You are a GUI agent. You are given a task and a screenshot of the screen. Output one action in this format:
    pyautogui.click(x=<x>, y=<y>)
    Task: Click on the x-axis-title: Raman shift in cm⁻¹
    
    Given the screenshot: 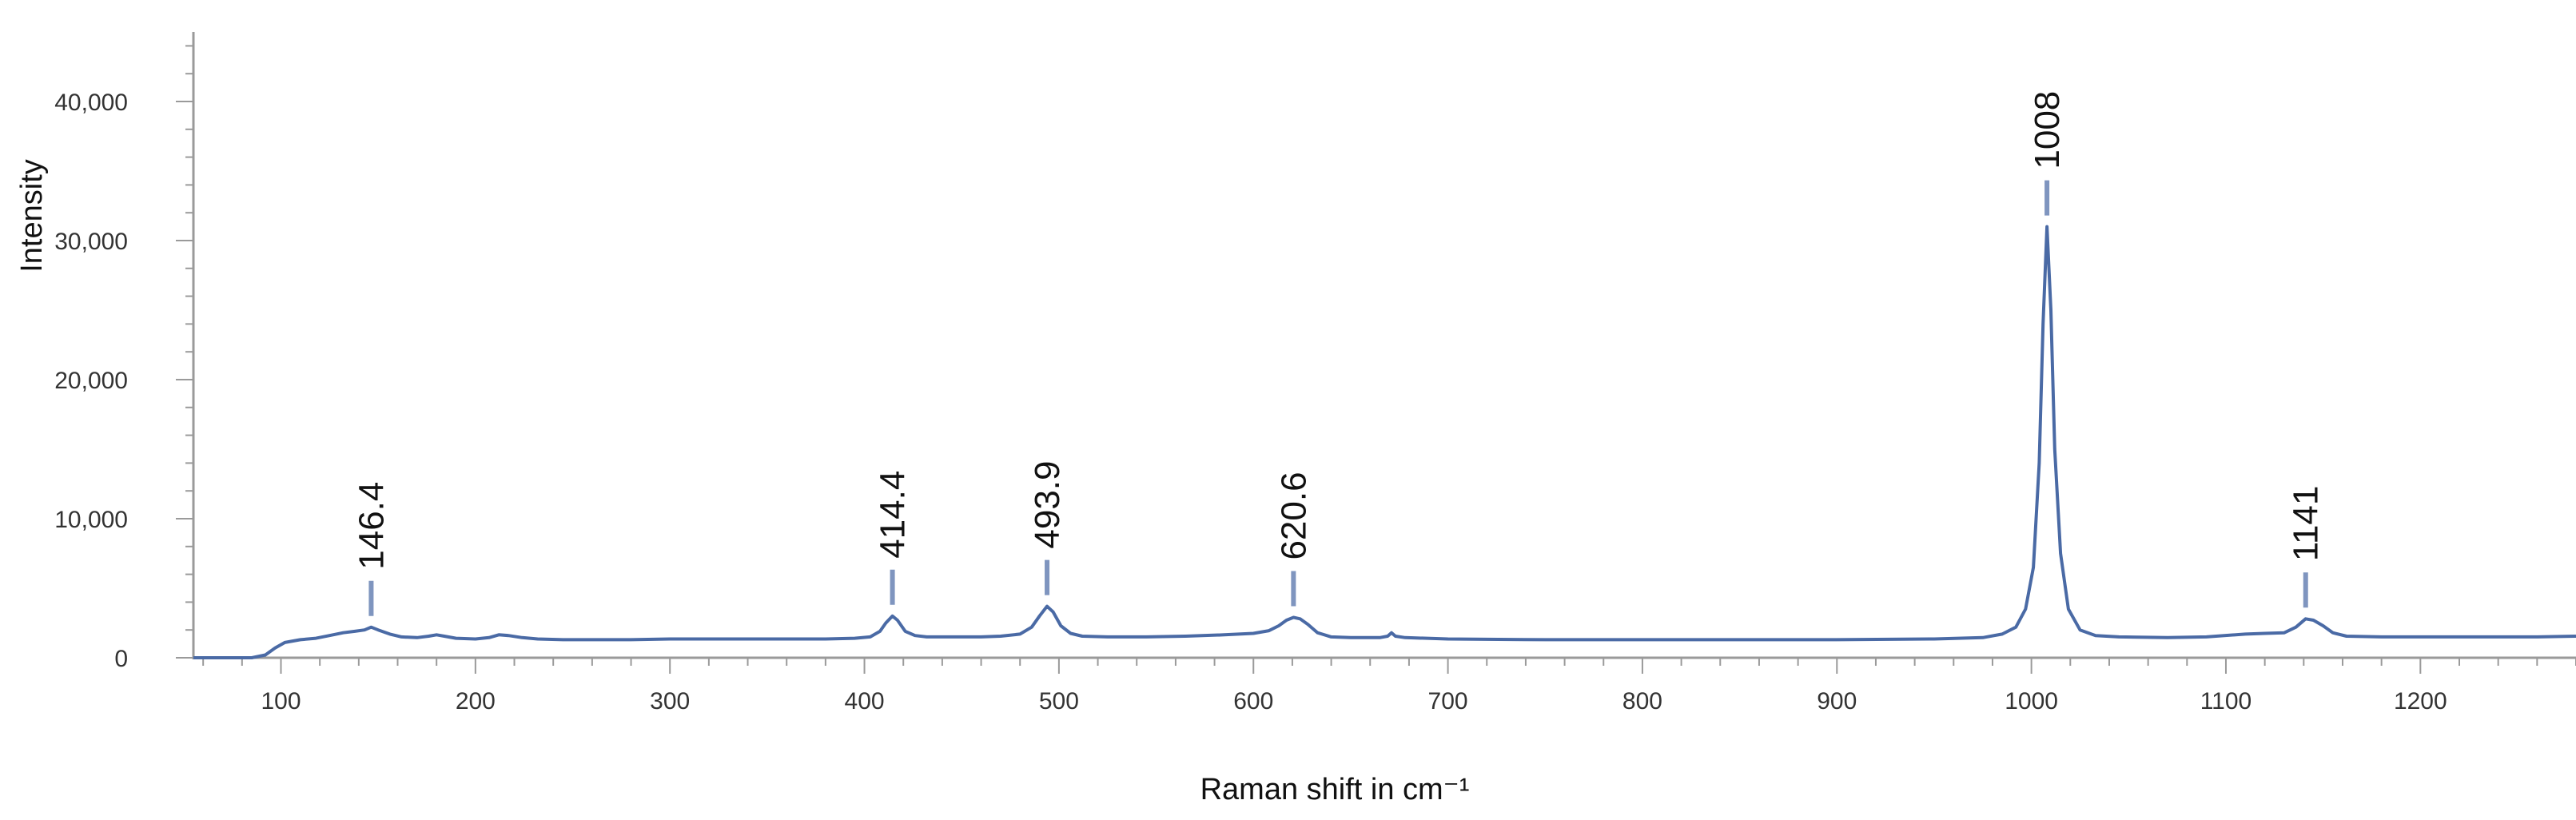 What is the action you would take?
    pyautogui.click(x=1335, y=789)
    